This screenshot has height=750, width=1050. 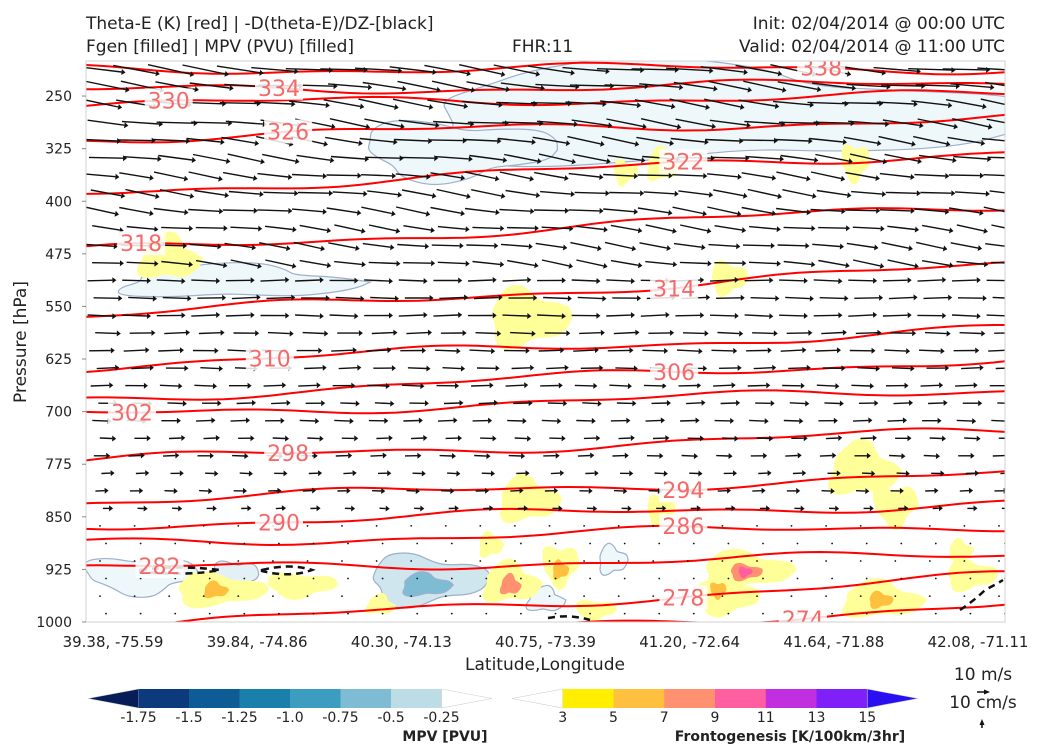 What do you see at coordinates (58, 360) in the screenshot?
I see `y-tick-label: 625` at bounding box center [58, 360].